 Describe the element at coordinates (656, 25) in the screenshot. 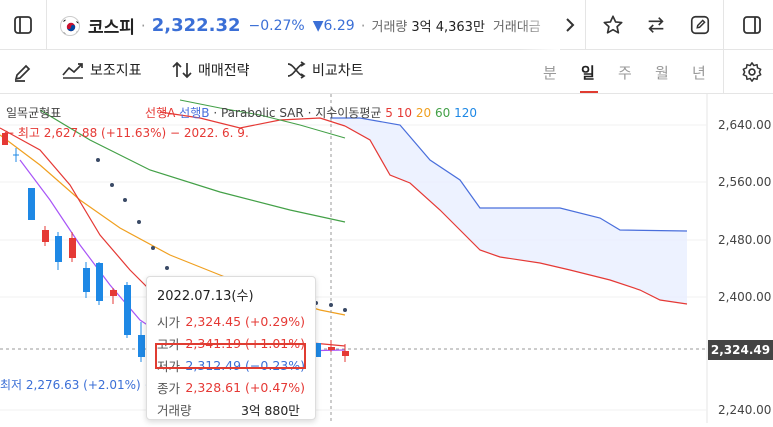

I see `swap-icon` at that location.